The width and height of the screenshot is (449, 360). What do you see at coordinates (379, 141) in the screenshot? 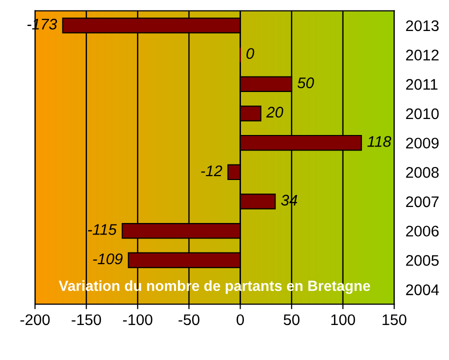
I see `data-label: 118` at bounding box center [379, 141].